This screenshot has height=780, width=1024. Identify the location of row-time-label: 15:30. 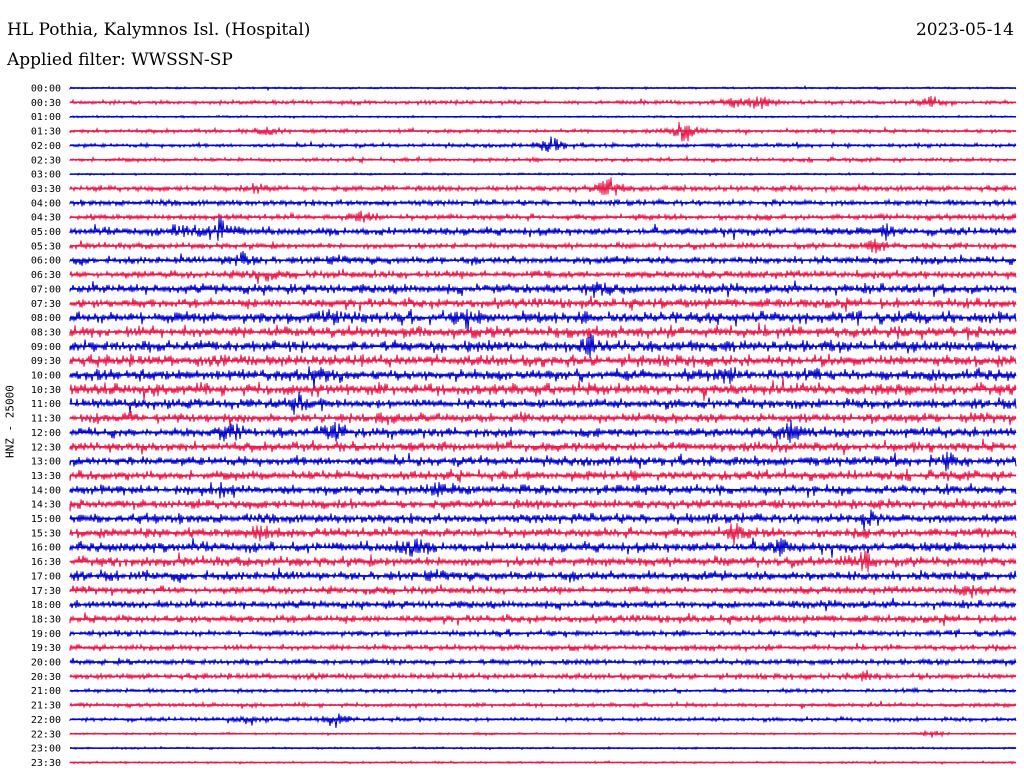
(46, 533).